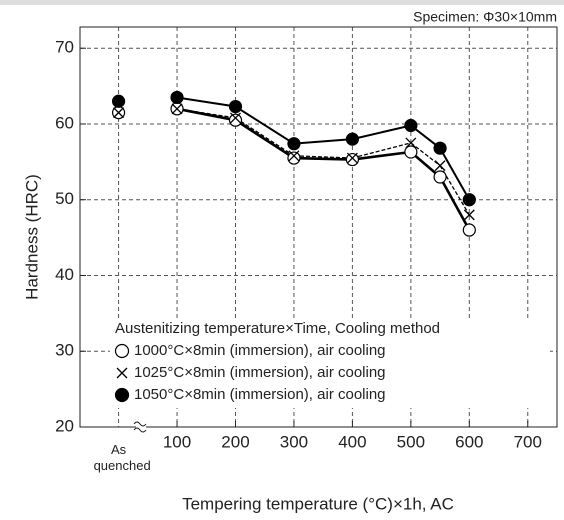 The image size is (564, 520). Describe the element at coordinates (469, 441) in the screenshot. I see `x-tick-label: 600` at that location.